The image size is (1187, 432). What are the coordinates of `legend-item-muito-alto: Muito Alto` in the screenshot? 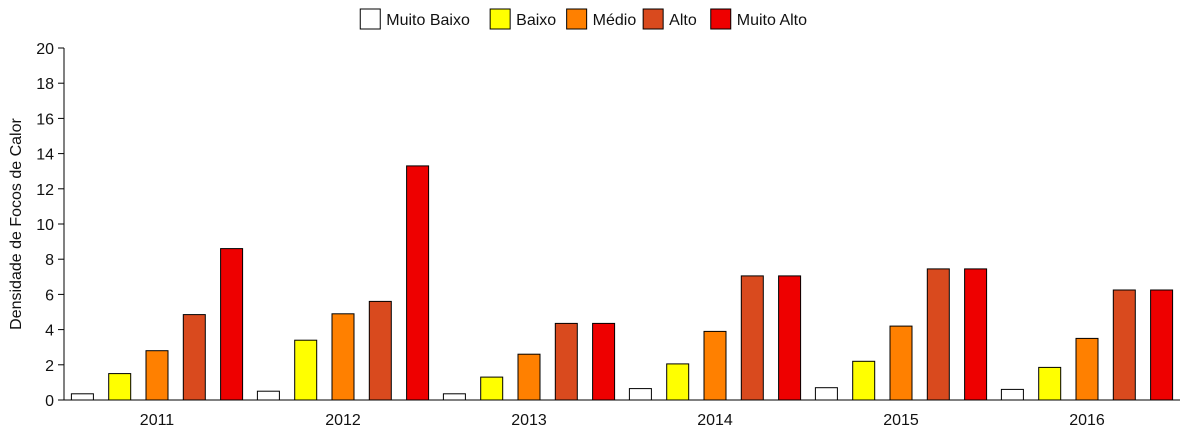 It's located at (758, 19).